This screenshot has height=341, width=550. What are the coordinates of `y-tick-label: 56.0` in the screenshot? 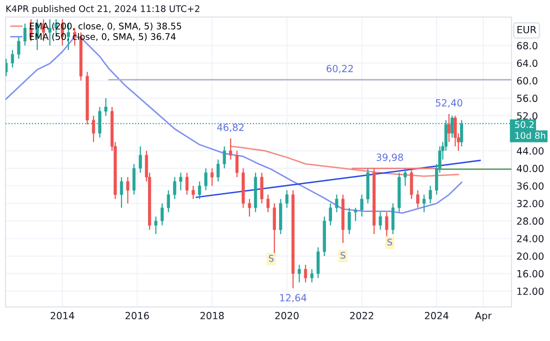 It's located at (527, 98).